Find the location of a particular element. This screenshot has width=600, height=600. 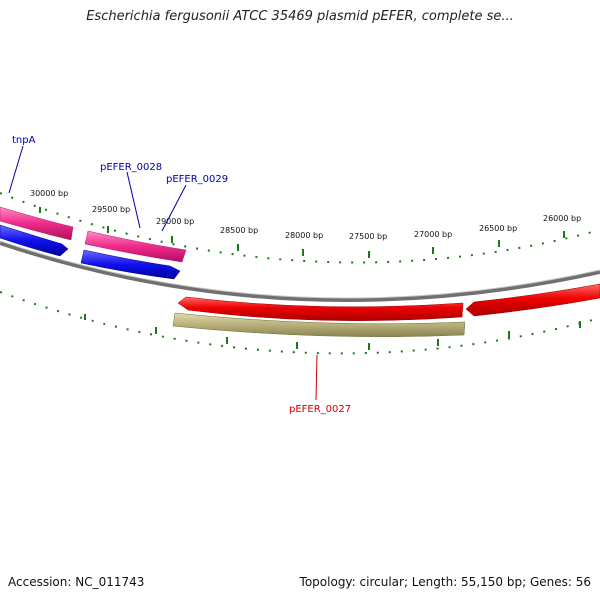

ruler-label: 28500 bp is located at coordinates (239, 230).